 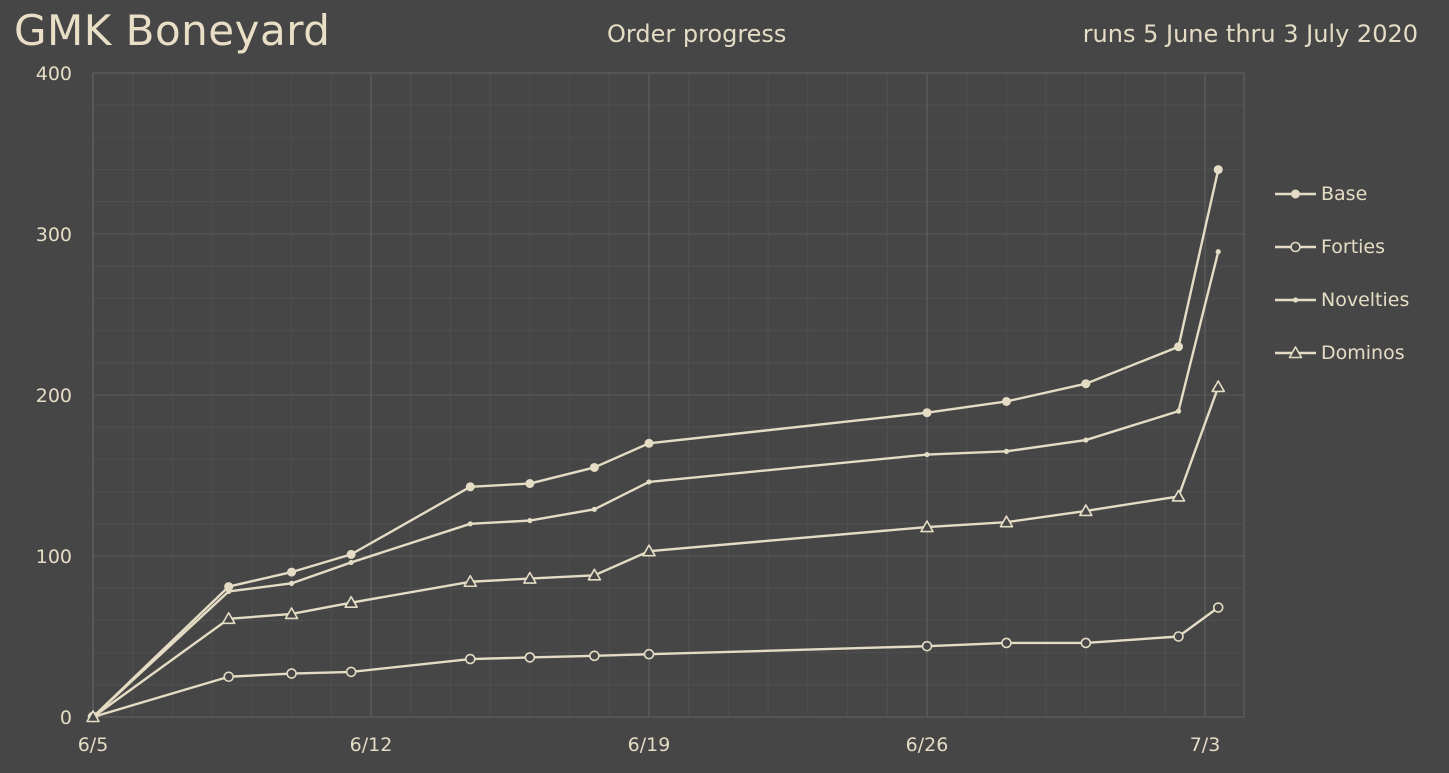 I want to click on chart-title: GMK Boneyard, so click(x=172, y=30).